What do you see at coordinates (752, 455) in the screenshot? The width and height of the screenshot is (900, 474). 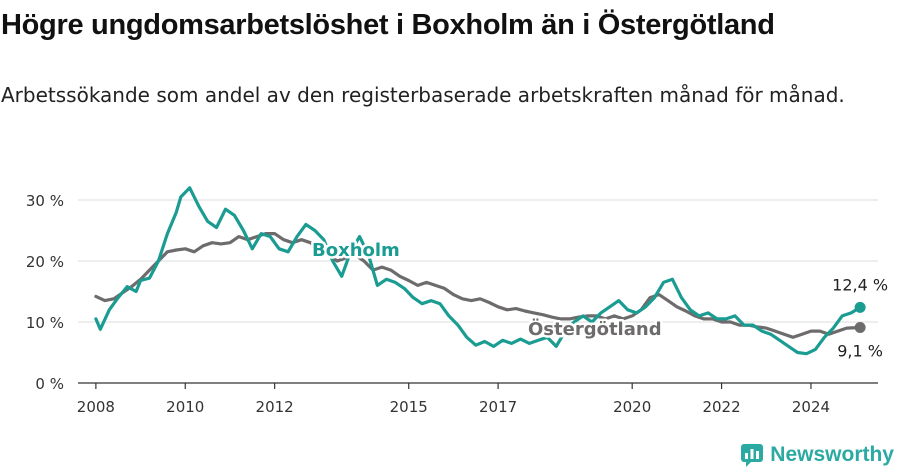 I see `newsworthy-logo-icon` at bounding box center [752, 455].